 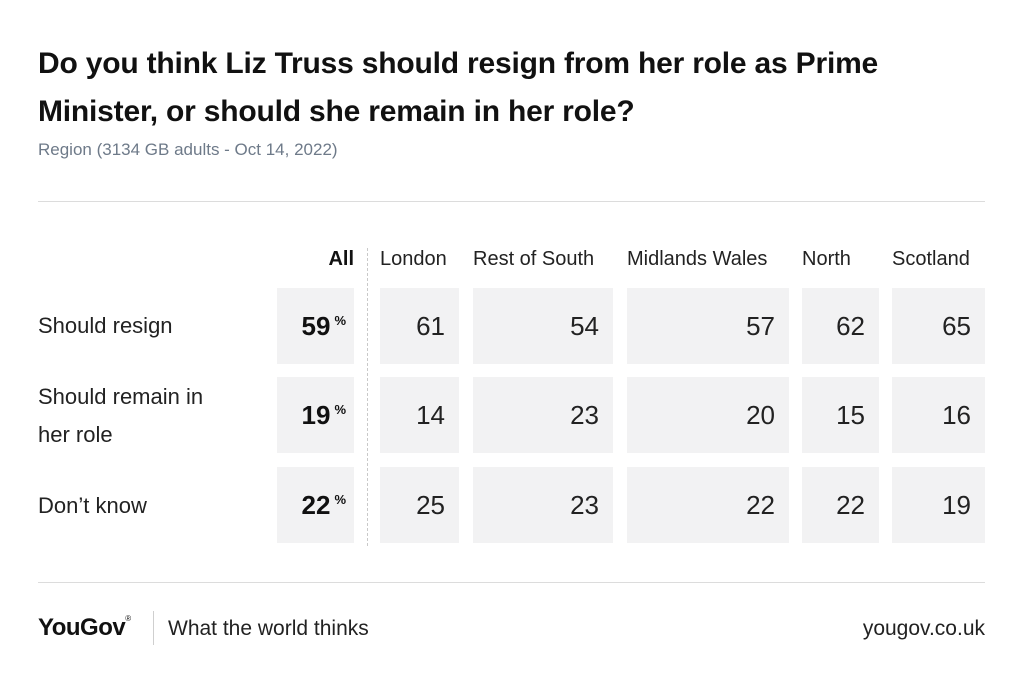 What do you see at coordinates (760, 414) in the screenshot?
I see `value-number: 20` at bounding box center [760, 414].